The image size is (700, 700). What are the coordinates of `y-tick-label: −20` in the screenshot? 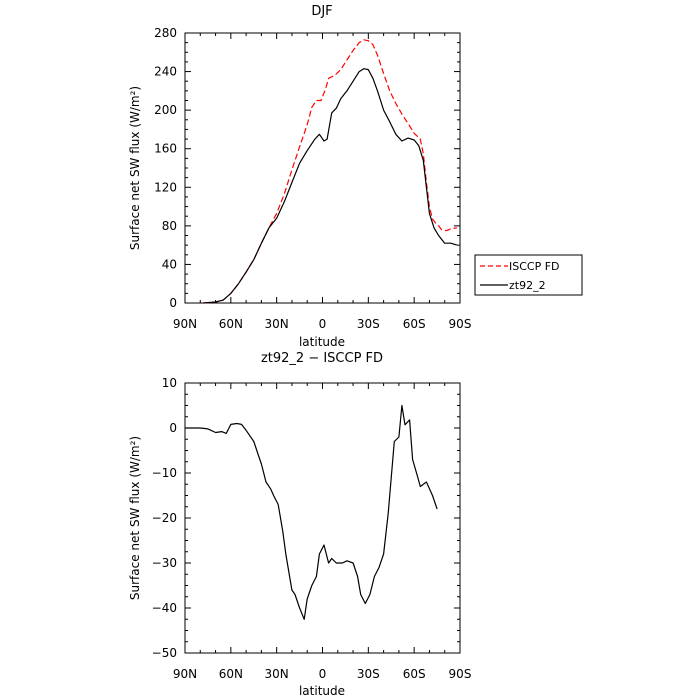 It's located at (164, 518).